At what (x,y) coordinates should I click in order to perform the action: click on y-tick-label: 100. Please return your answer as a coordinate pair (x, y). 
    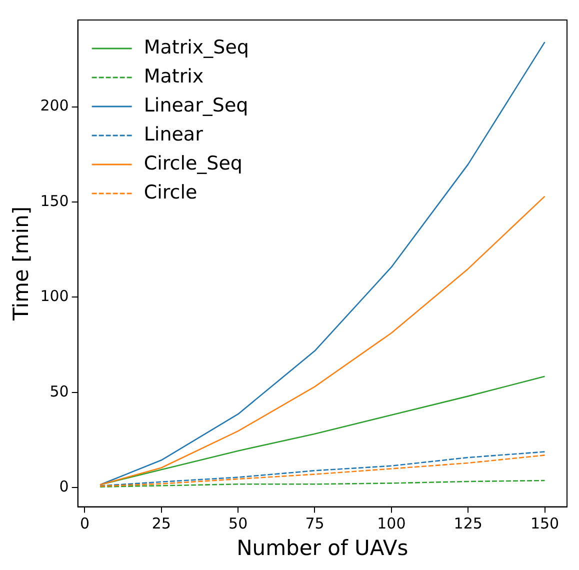
    Looking at the image, I should click on (54, 296).